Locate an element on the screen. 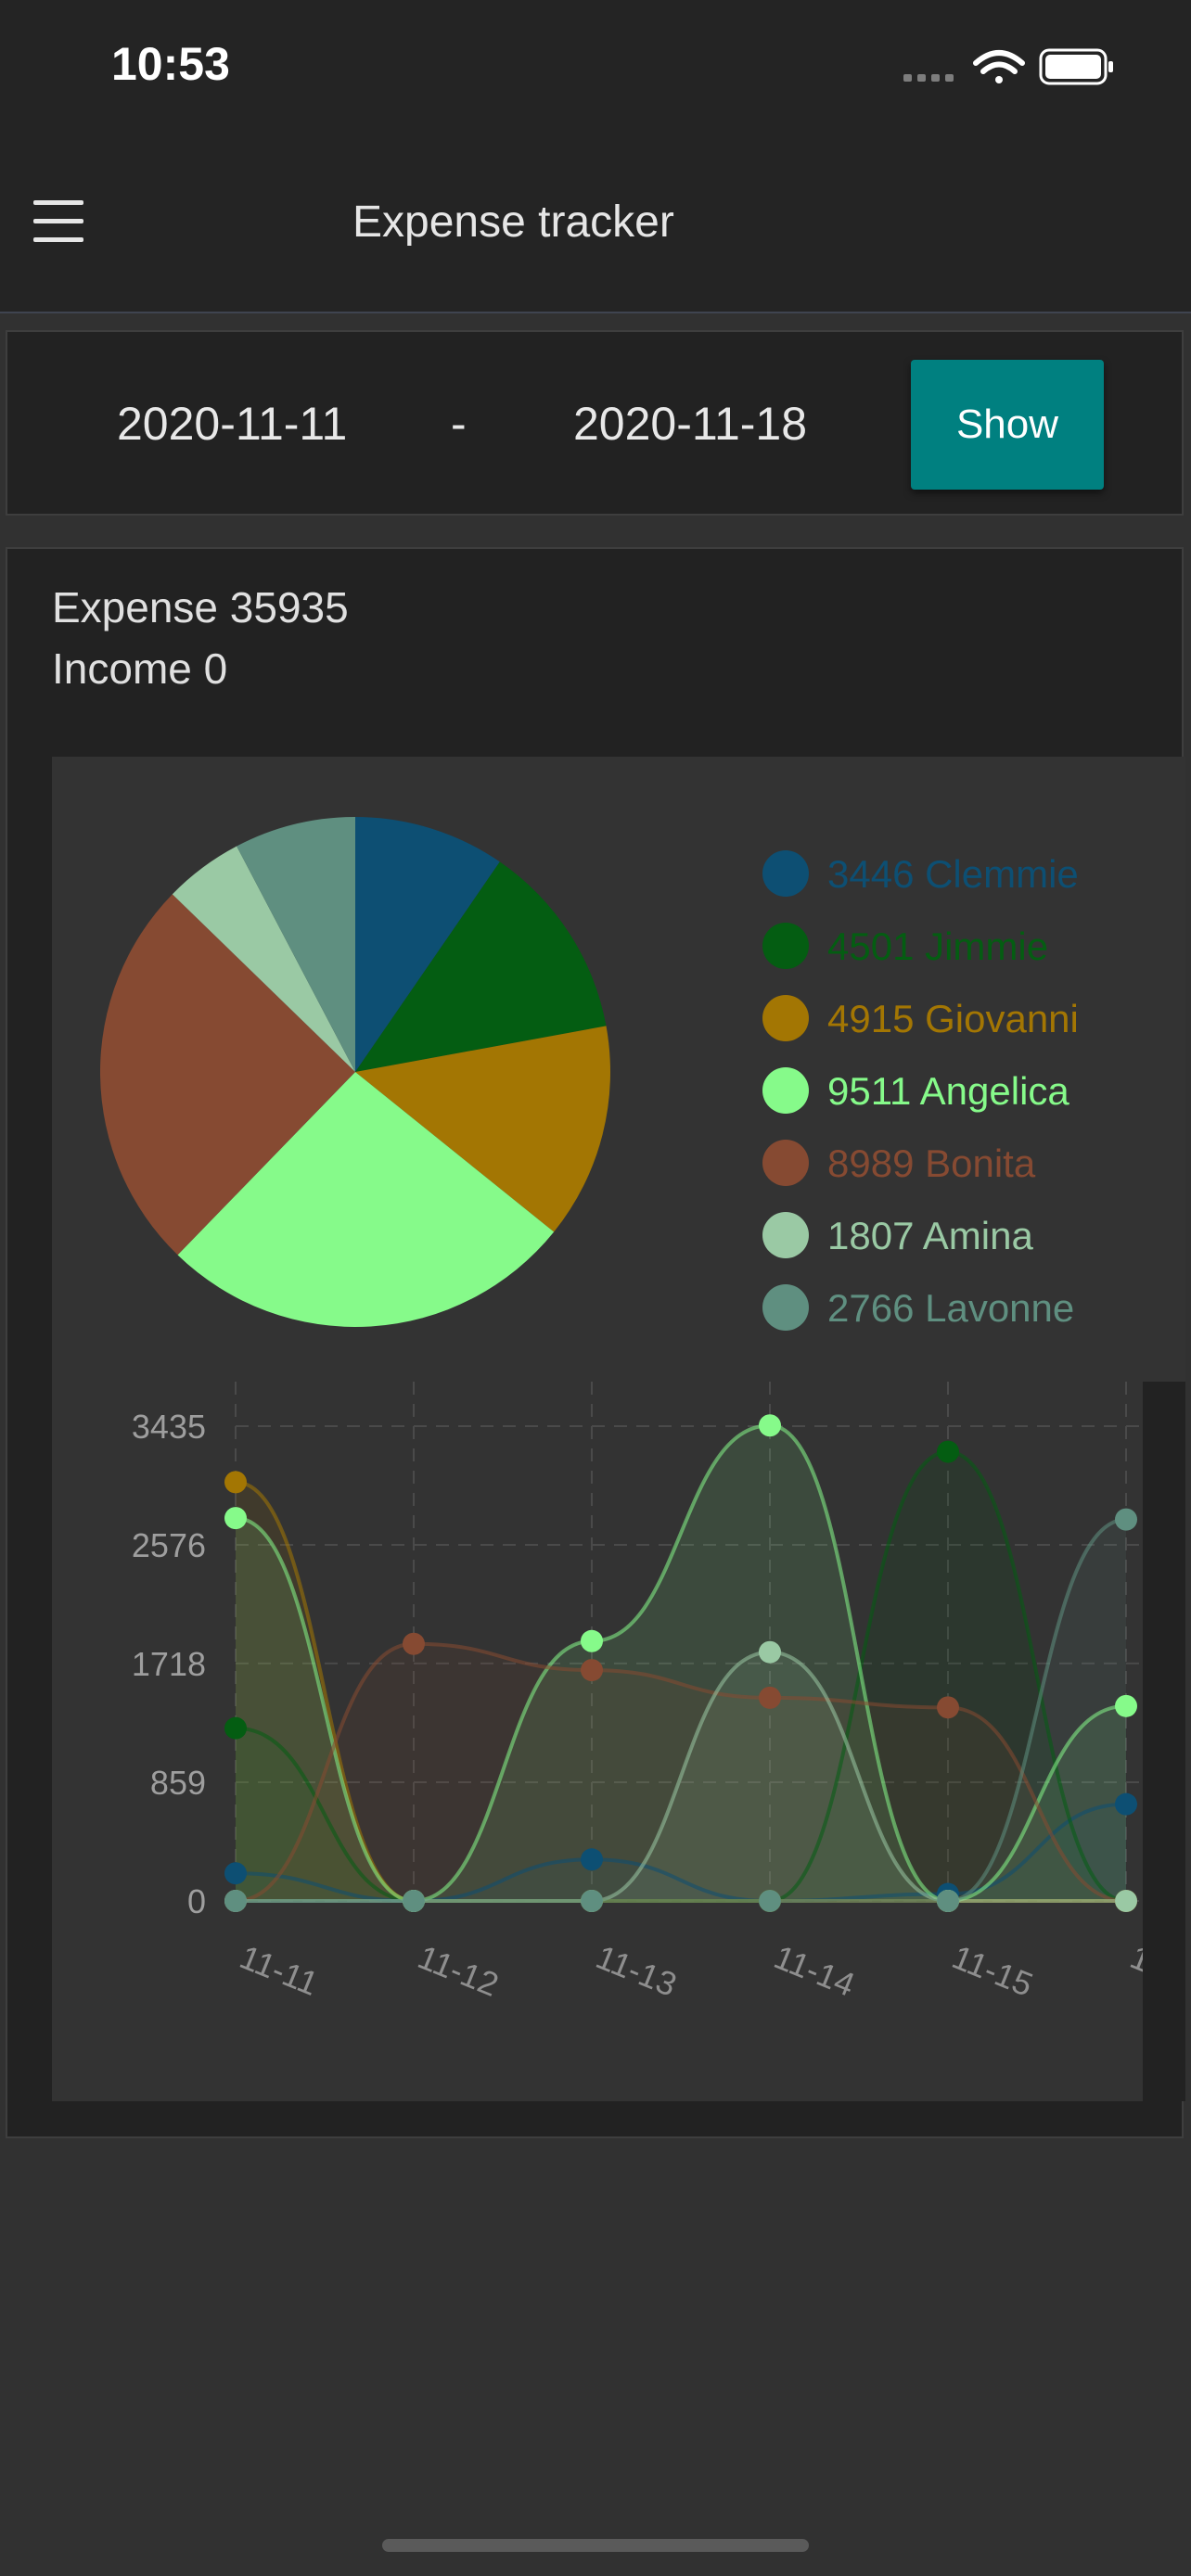  y-tick-label: 859 is located at coordinates (178, 1783).